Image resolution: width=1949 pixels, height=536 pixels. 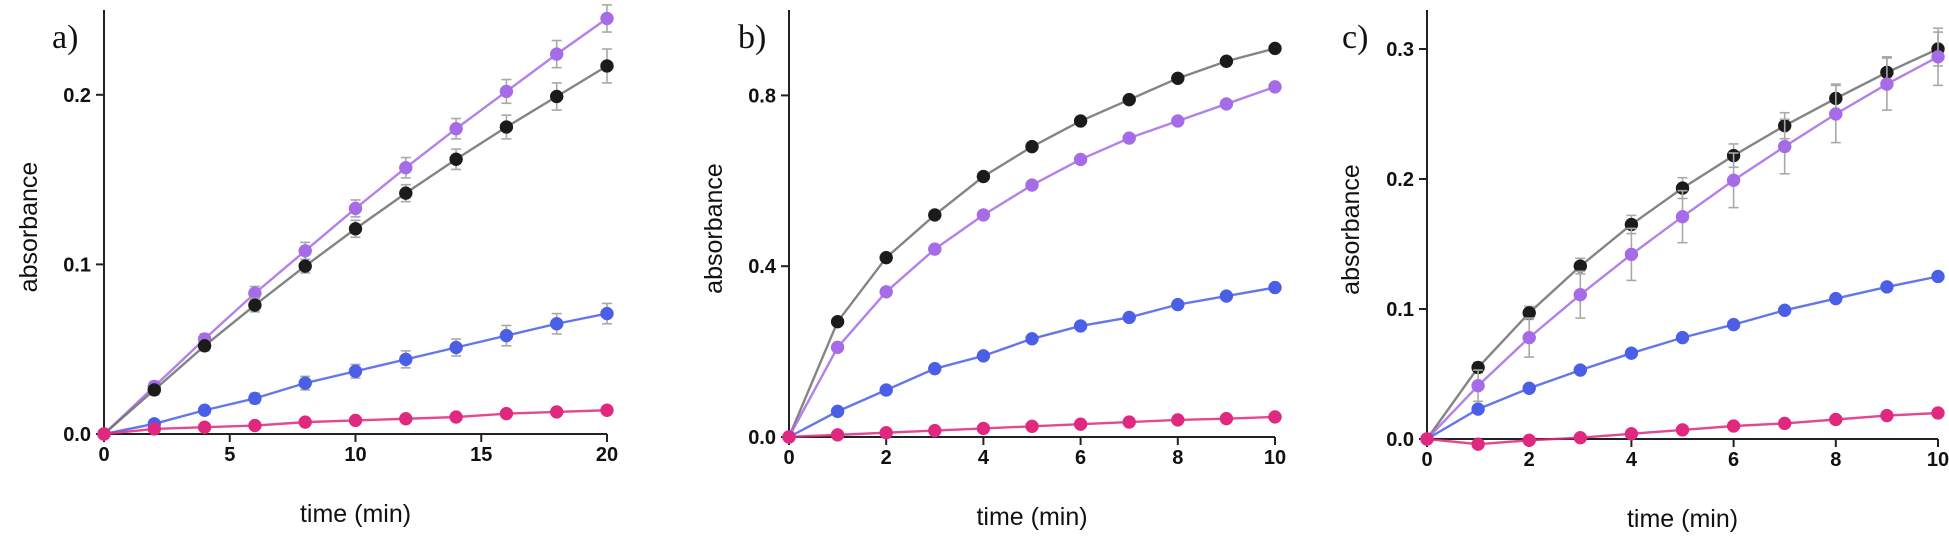 I want to click on x-tick-label: 10, so click(x=1938, y=460).